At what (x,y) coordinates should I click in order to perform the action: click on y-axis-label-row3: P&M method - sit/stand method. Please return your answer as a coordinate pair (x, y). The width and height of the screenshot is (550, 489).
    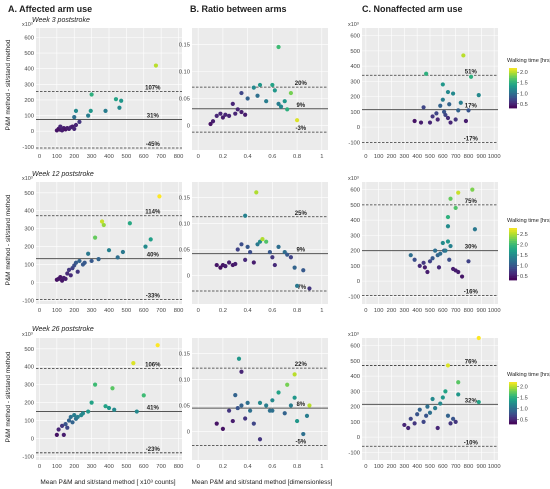
    Looking at the image, I should click on (8, 396).